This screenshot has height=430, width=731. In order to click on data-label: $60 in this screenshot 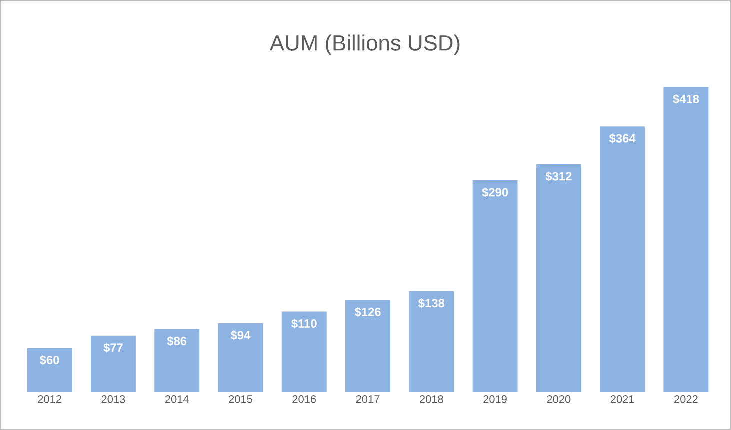, I will do `click(50, 360)`.